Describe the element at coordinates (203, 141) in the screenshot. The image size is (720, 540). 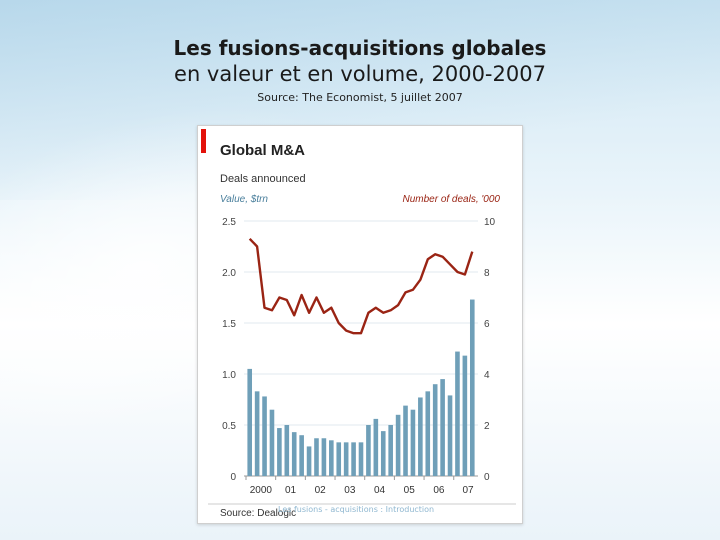
I see `brand-bar` at that location.